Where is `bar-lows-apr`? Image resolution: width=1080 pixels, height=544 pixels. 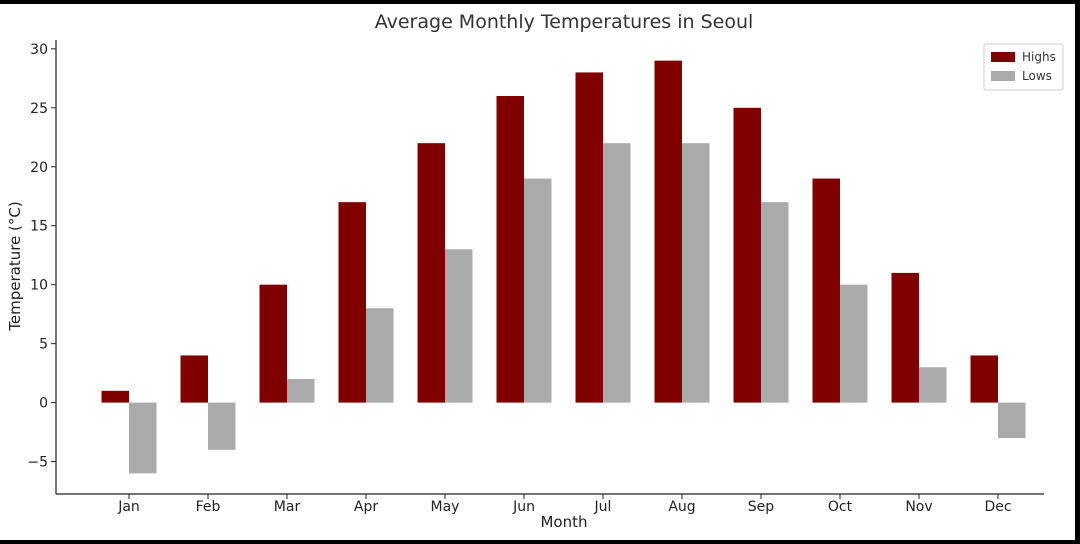 bar-lows-apr is located at coordinates (380, 355).